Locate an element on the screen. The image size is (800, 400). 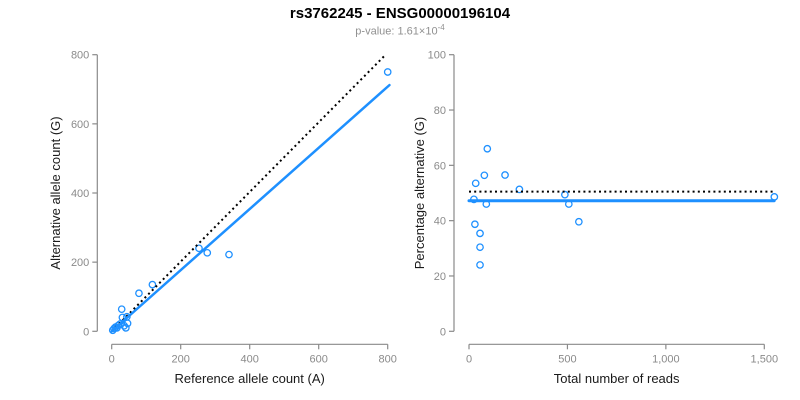
y-axis-title: Alternative allele count (G) is located at coordinates (55, 192).